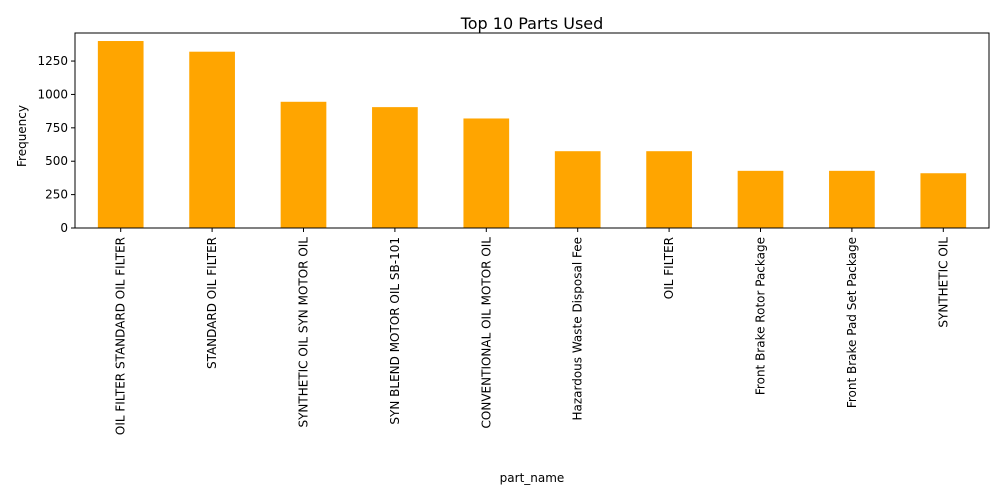 The image size is (1000, 500). Describe the element at coordinates (943, 282) in the screenshot. I see `x-tick-label-10: SYNTHETIC OIL` at that location.